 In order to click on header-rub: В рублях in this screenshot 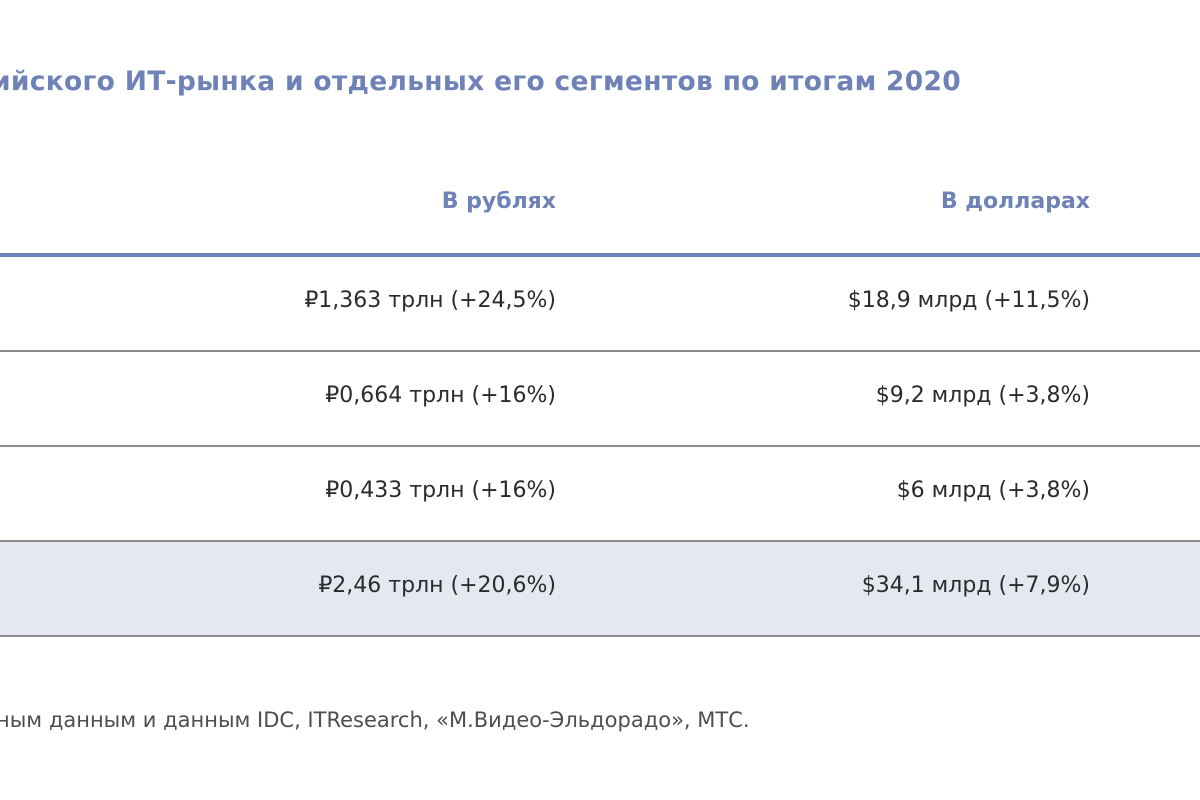, I will do `click(498, 201)`.